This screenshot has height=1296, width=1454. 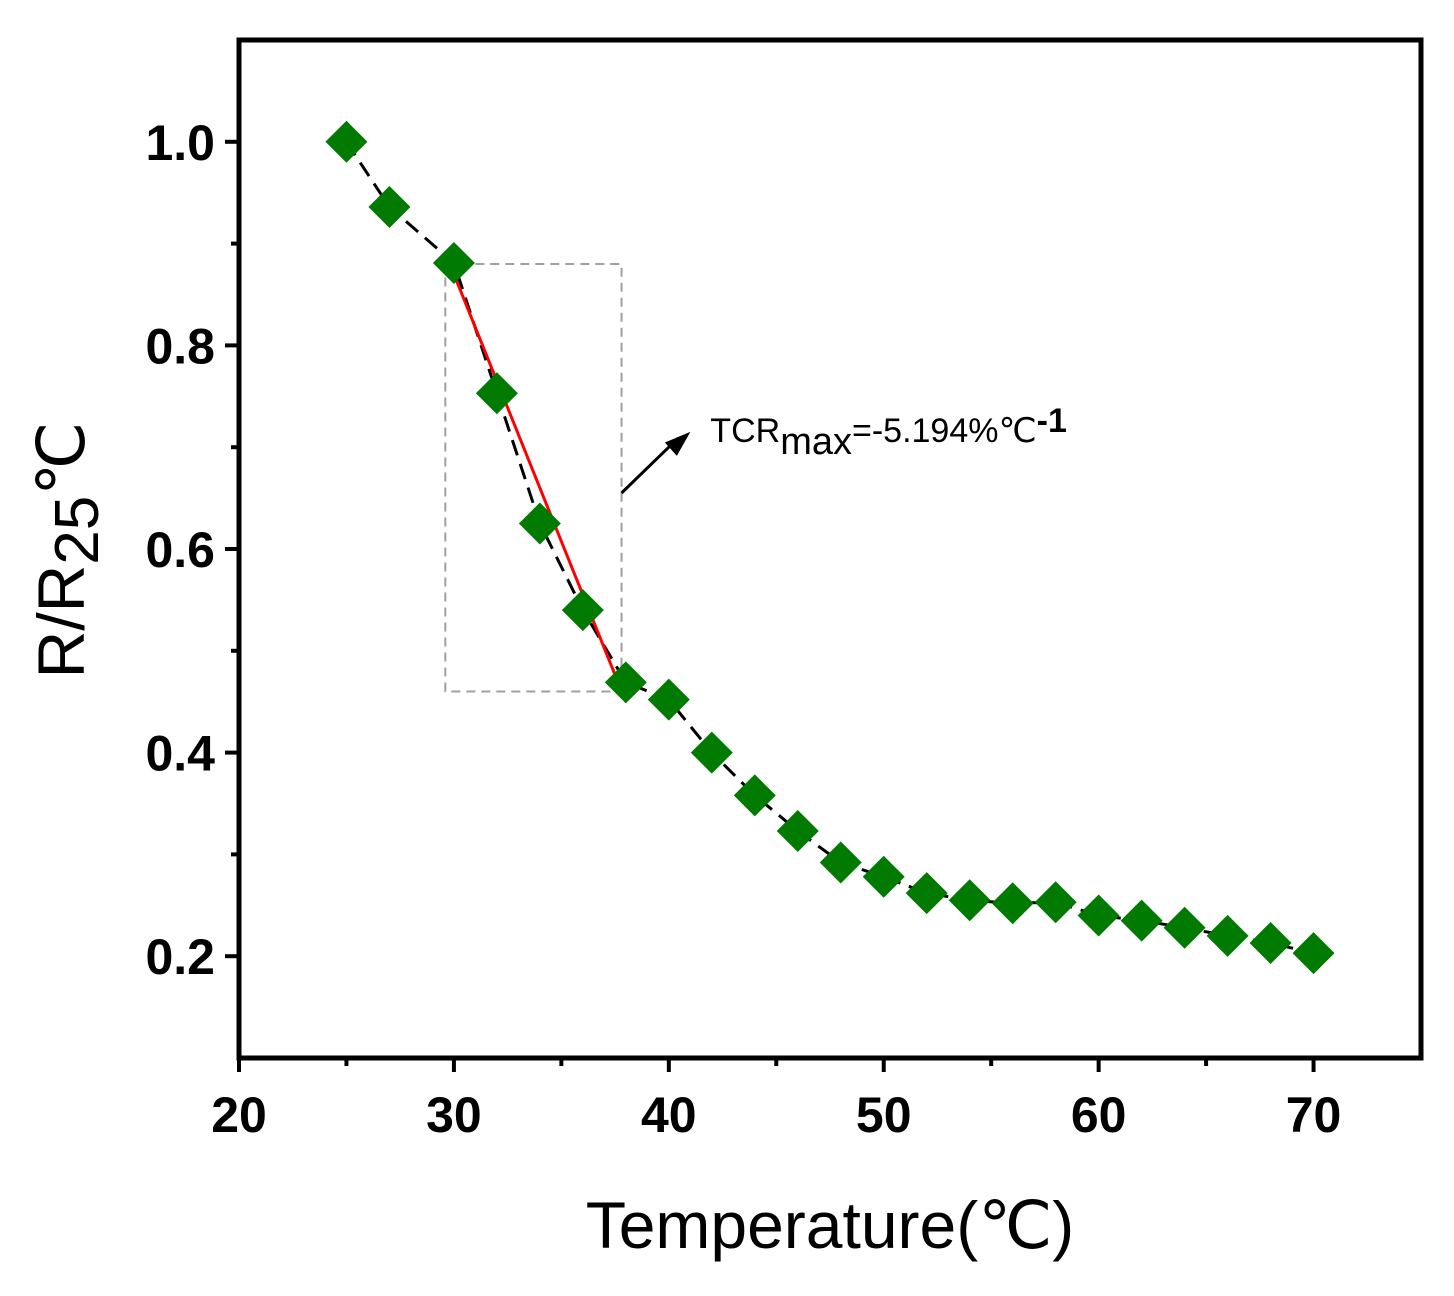 What do you see at coordinates (677, 443) in the screenshot?
I see `annotation-arrow-head` at bounding box center [677, 443].